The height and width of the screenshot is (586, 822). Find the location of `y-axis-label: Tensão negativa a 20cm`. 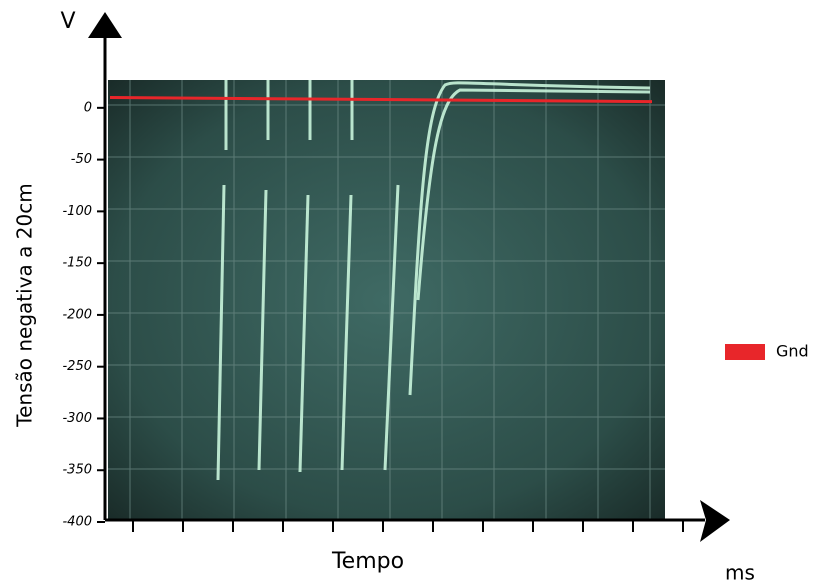

y-axis-label: Tensão negativa a 20cm is located at coordinates (25, 305).